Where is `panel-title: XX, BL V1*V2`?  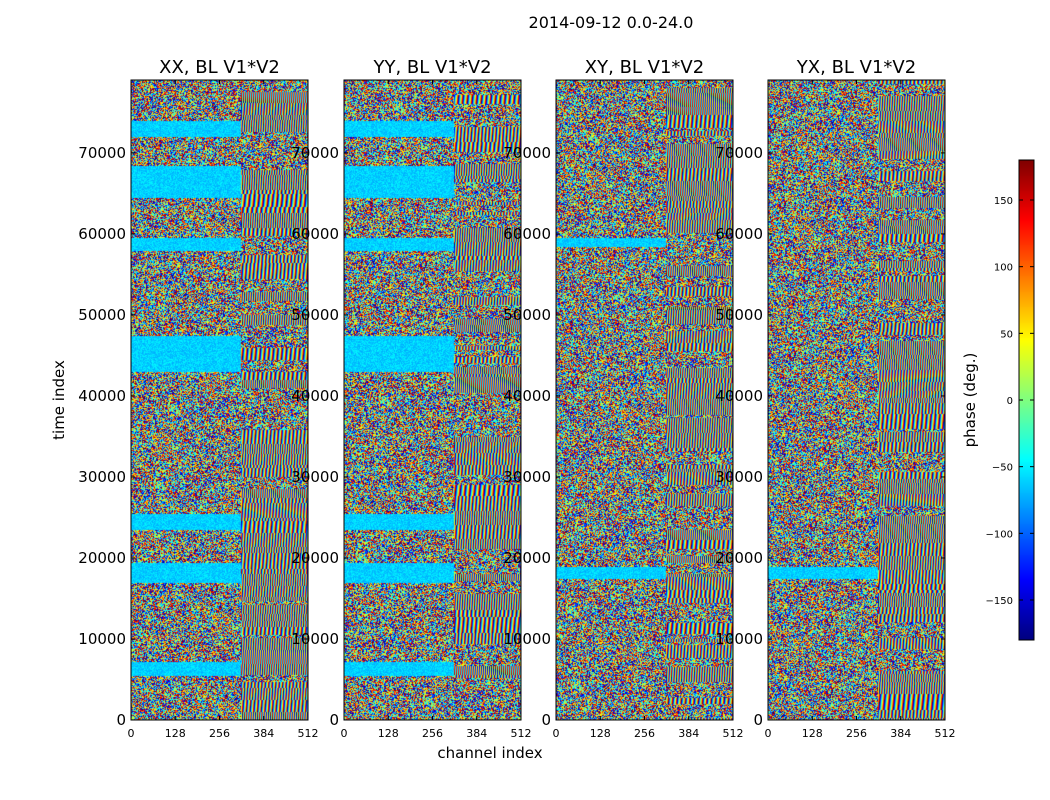
panel-title: XX, BL V1*V2 is located at coordinates (219, 67).